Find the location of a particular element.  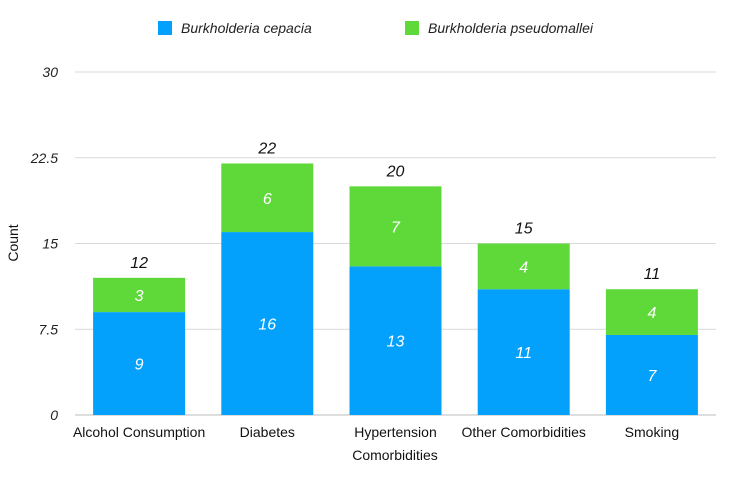

total-label: 22 is located at coordinates (266, 148).